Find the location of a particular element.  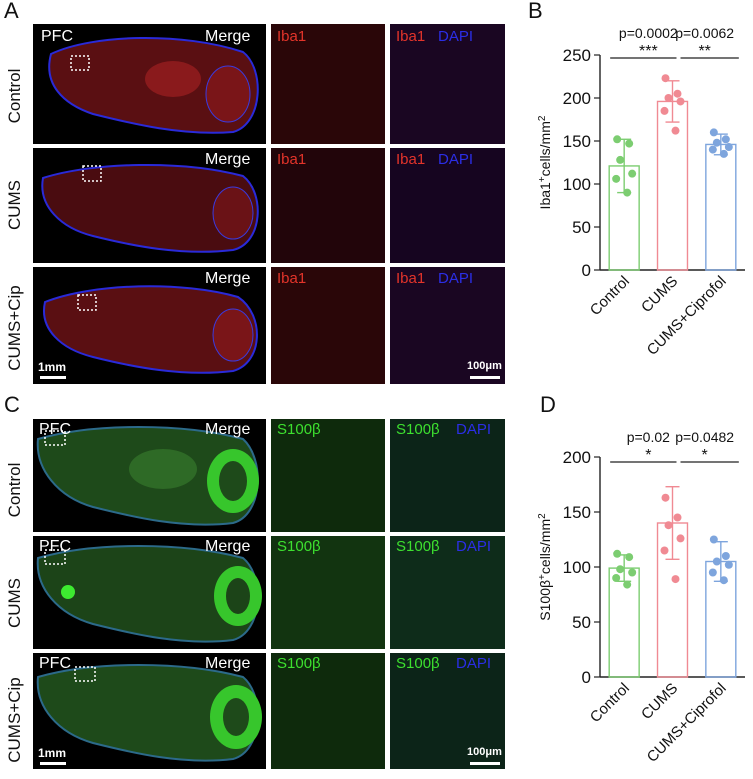

y-tick-label: 200 is located at coordinates (577, 457).